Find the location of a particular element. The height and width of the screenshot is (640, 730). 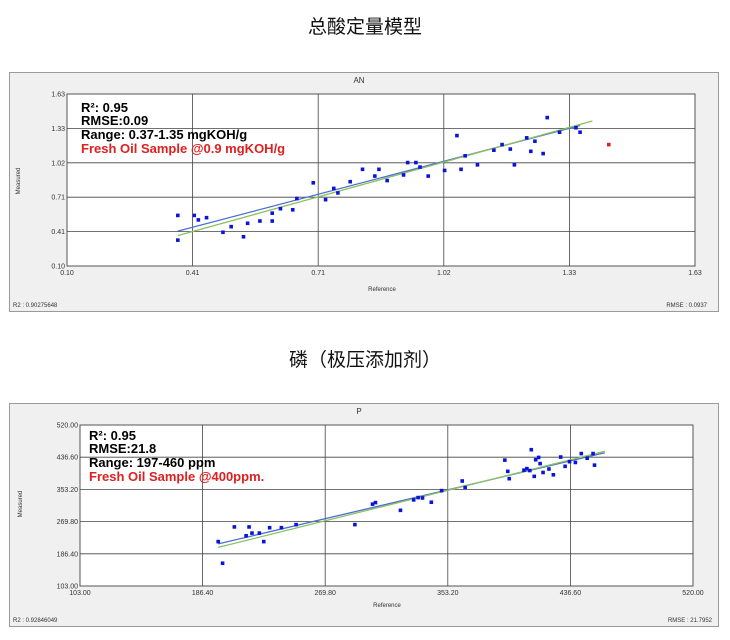

y-tick-label: 353.20 is located at coordinates (68, 490).